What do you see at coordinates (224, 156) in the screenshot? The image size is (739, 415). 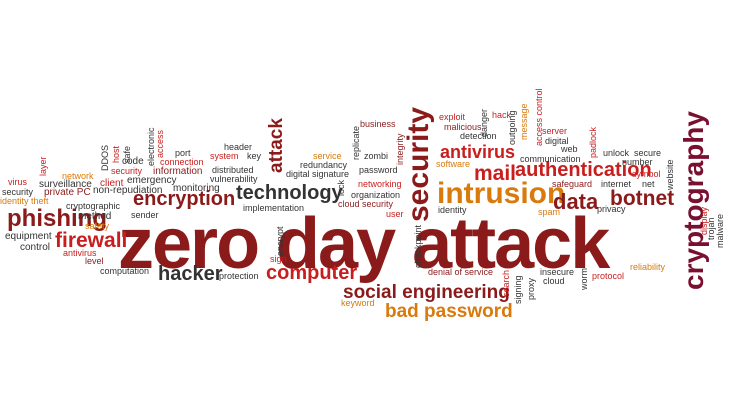 I see `word-system: system` at bounding box center [224, 156].